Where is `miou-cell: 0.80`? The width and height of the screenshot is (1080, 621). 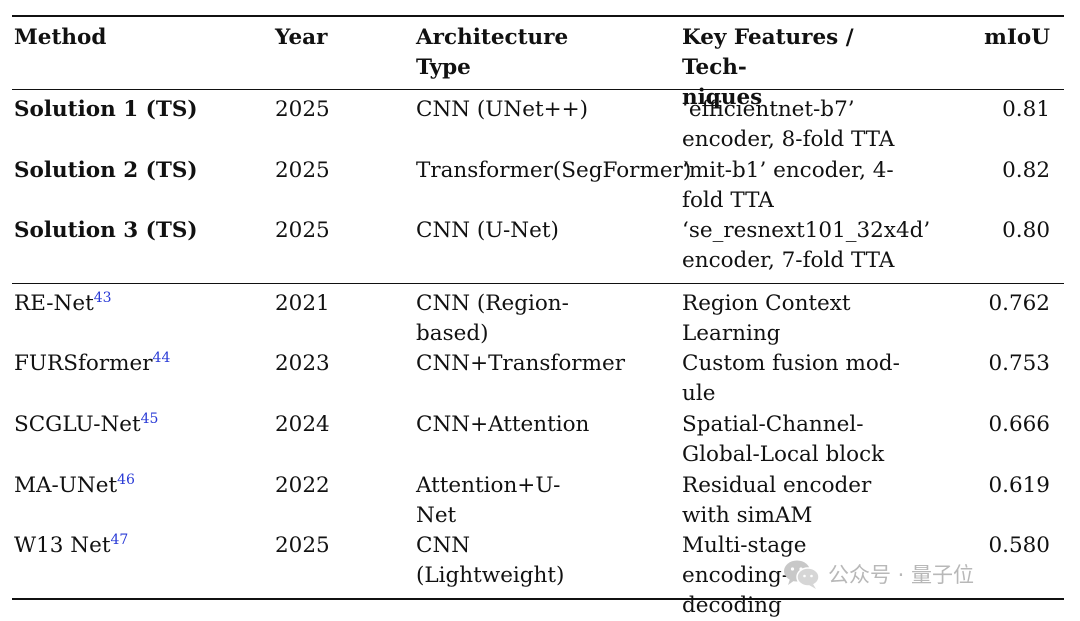
miou-cell: 0.80 is located at coordinates (1026, 230).